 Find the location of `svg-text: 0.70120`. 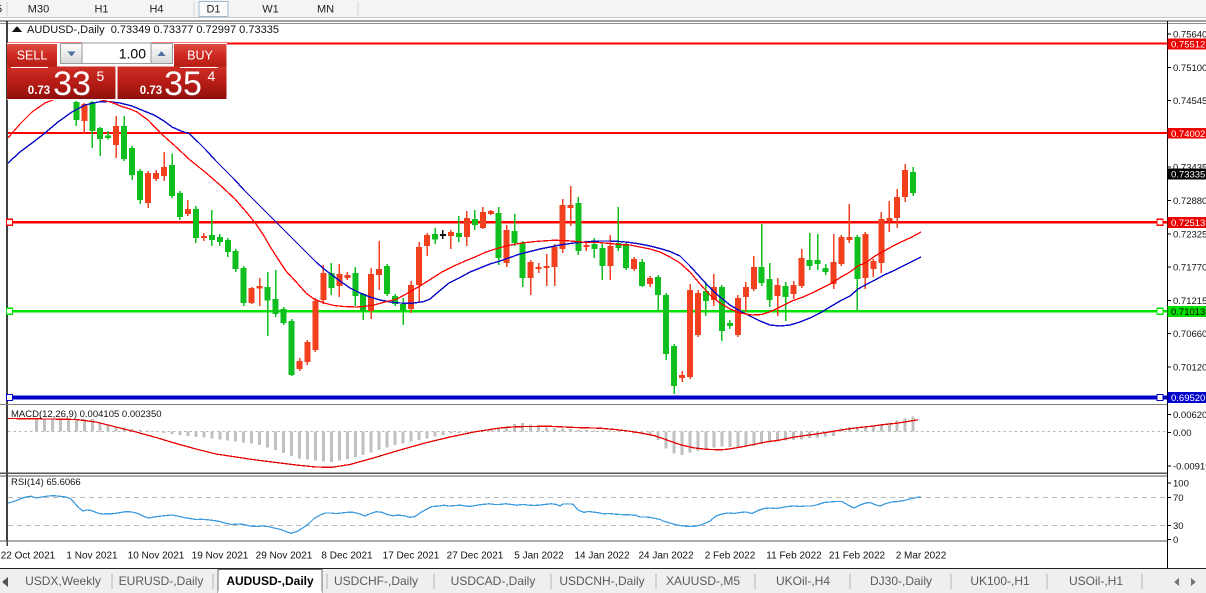

svg-text: 0.70120 is located at coordinates (1189, 368).